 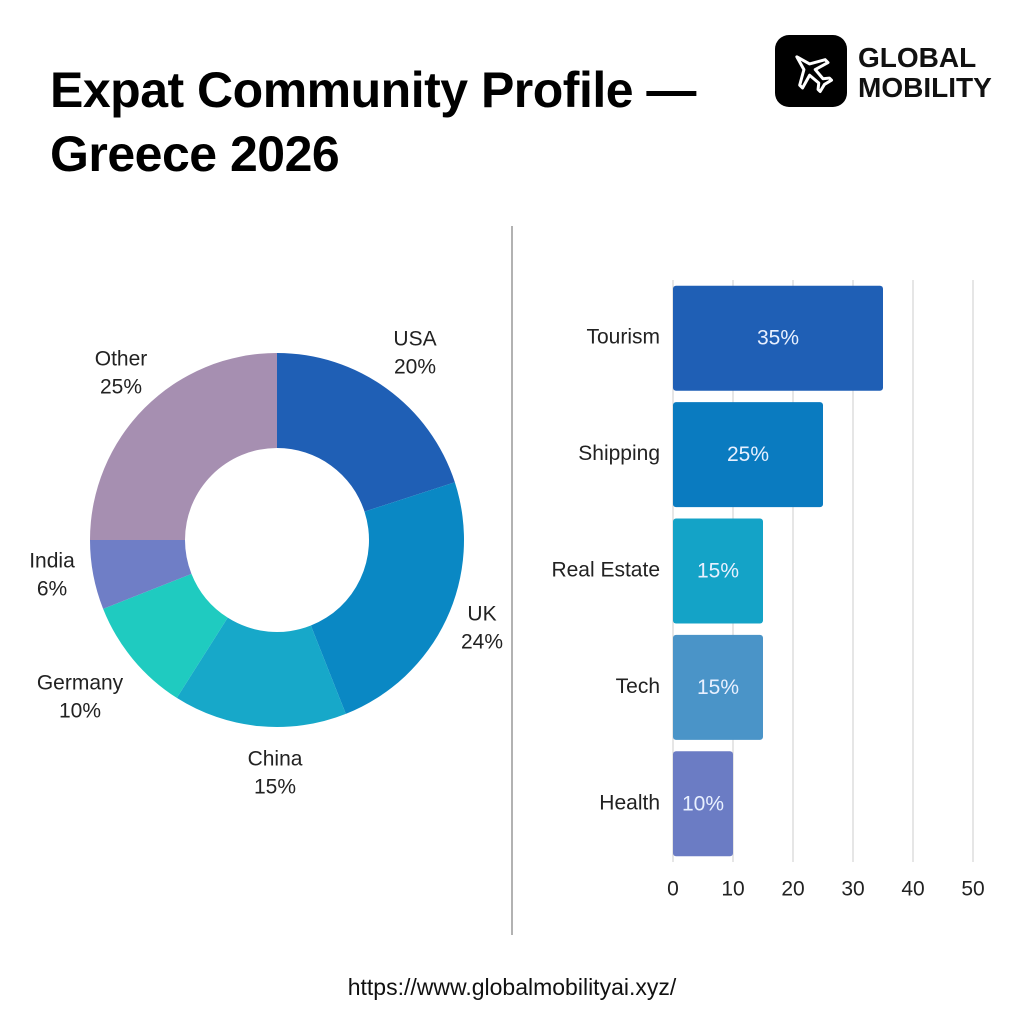 What do you see at coordinates (917, 57) in the screenshot?
I see `logo-text: GLOBAL` at bounding box center [917, 57].